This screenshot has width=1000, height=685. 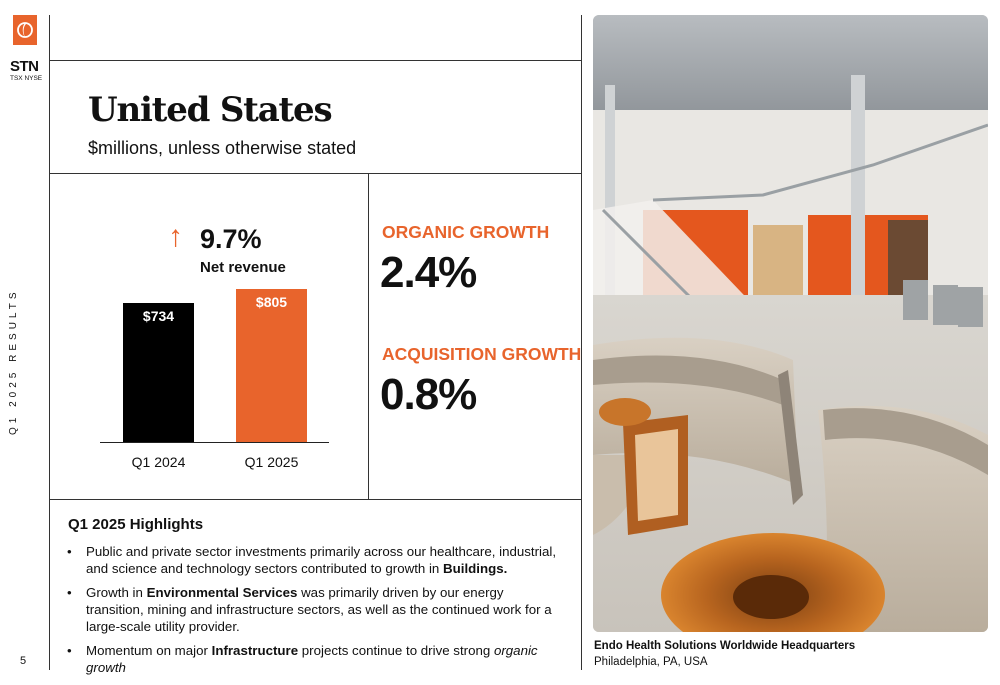 I want to click on page-subtitle: $millions, unless otherwise stated, so click(x=222, y=148).